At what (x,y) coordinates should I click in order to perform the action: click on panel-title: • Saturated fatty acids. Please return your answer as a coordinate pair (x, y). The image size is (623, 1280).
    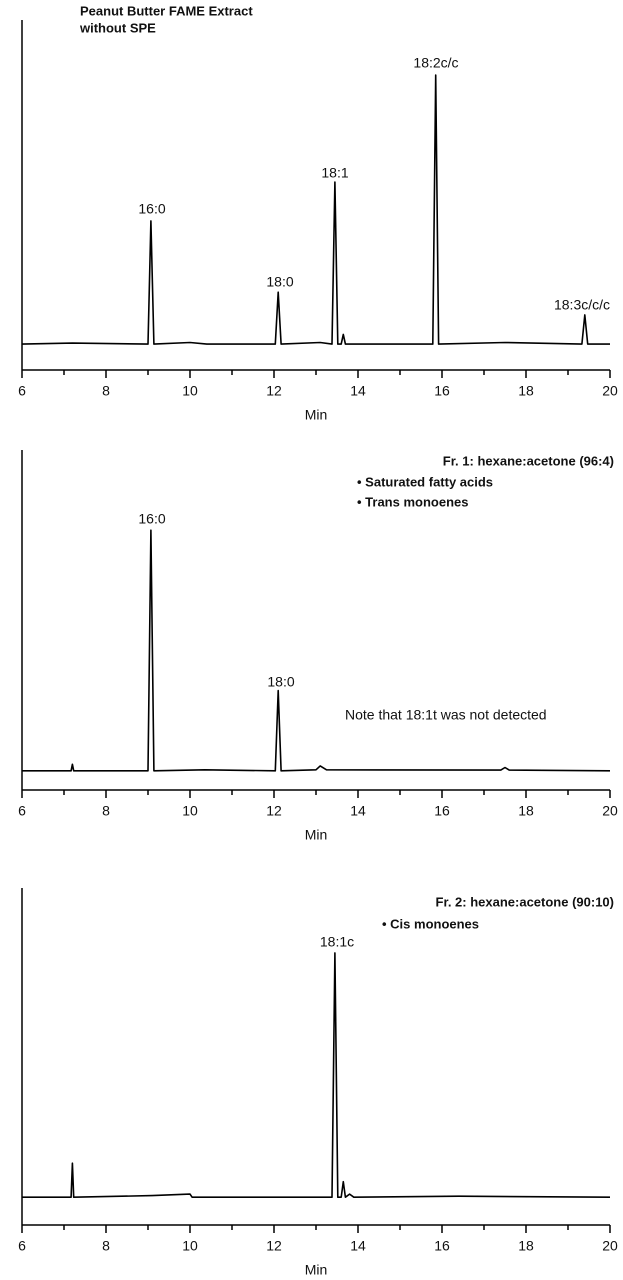
    Looking at the image, I should click on (425, 481).